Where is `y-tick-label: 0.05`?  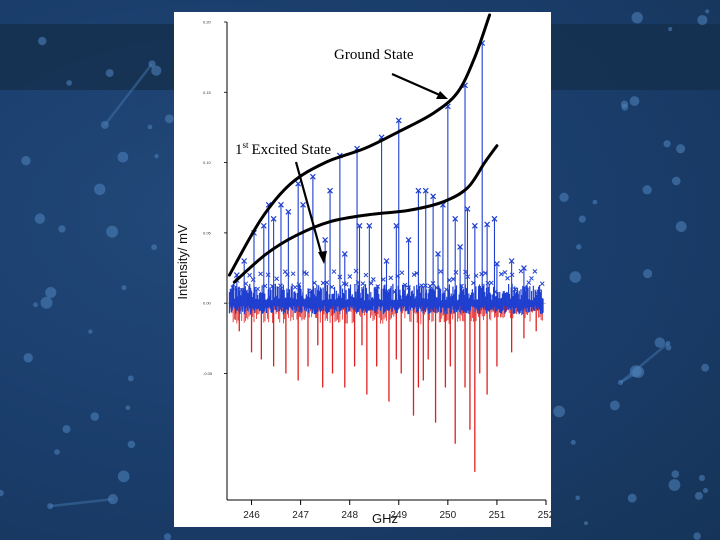
y-tick-label: 0.05 is located at coordinates (207, 232).